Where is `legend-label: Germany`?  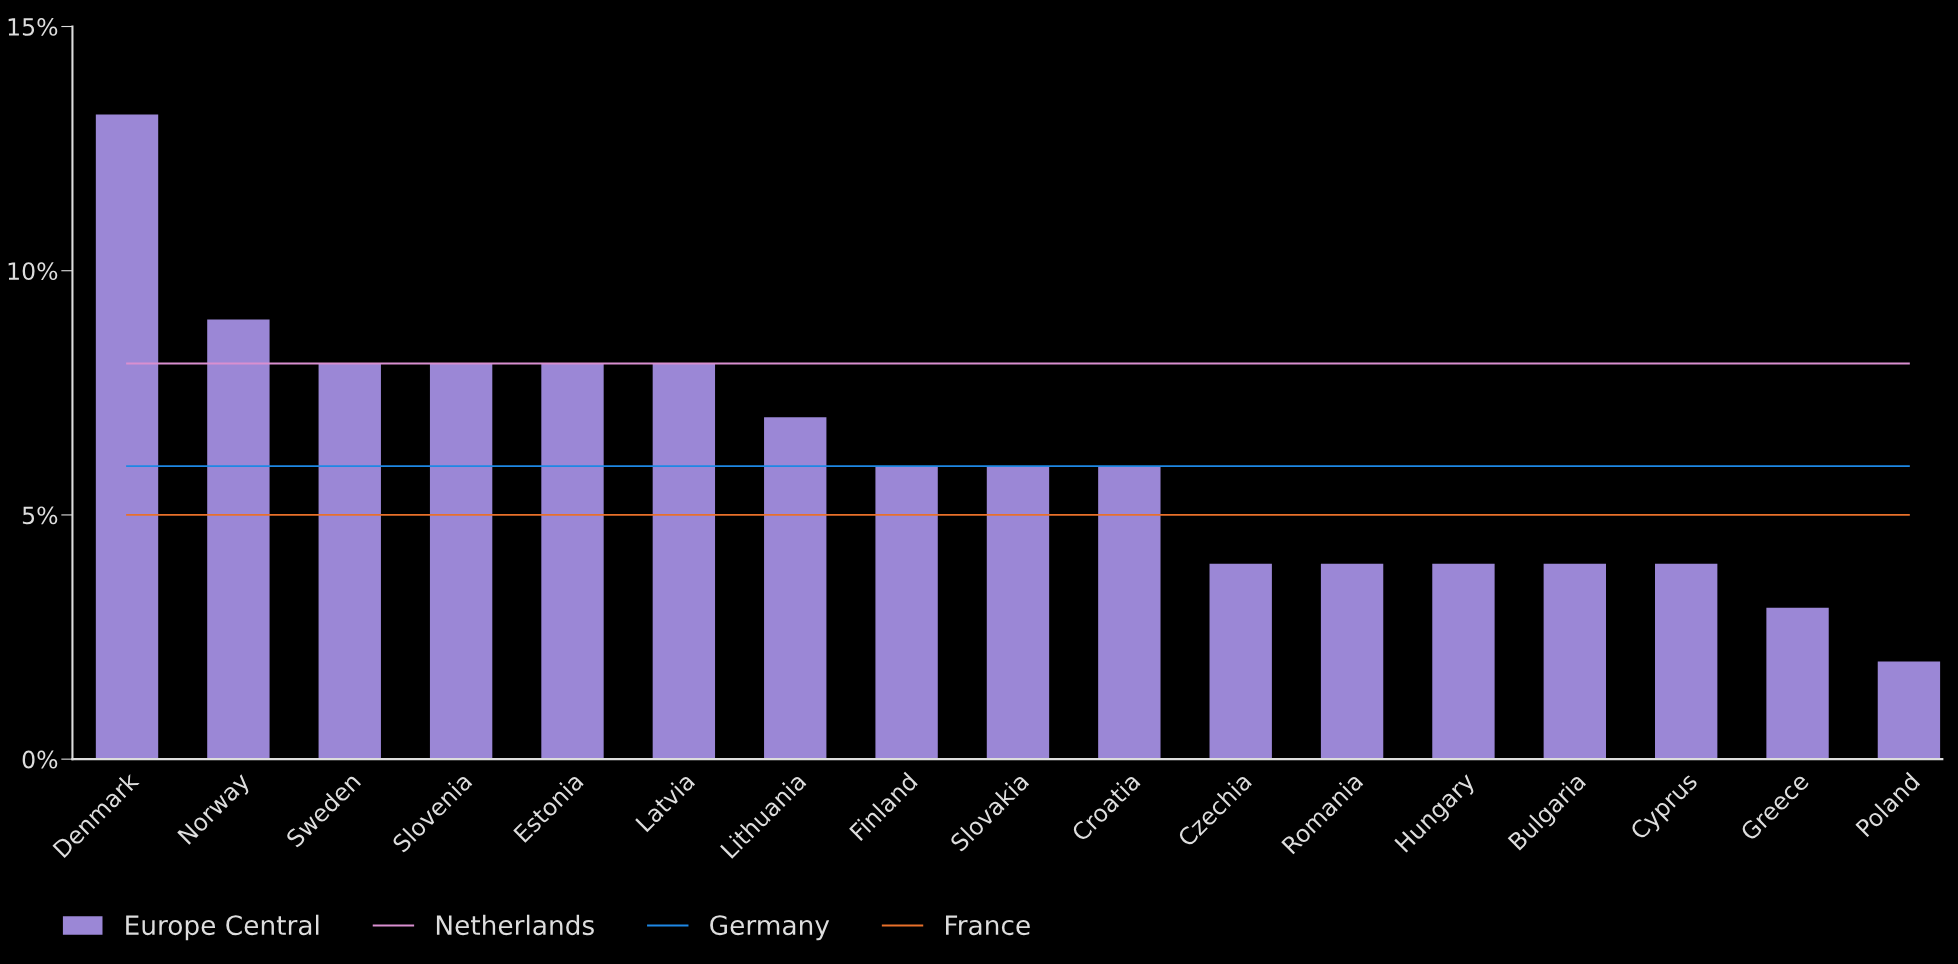 legend-label: Germany is located at coordinates (770, 928).